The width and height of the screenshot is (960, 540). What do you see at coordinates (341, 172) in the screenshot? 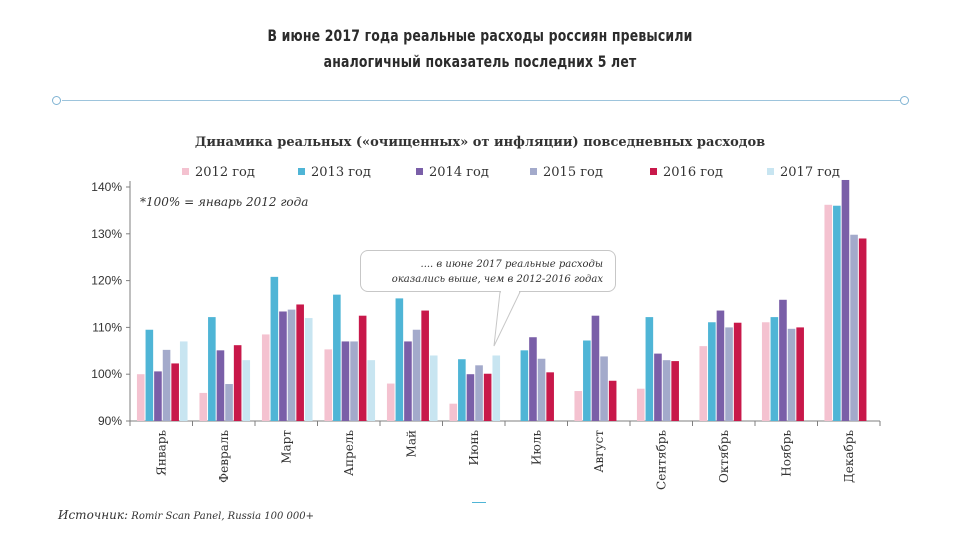
I see `legend-label: 2013 год` at bounding box center [341, 172].